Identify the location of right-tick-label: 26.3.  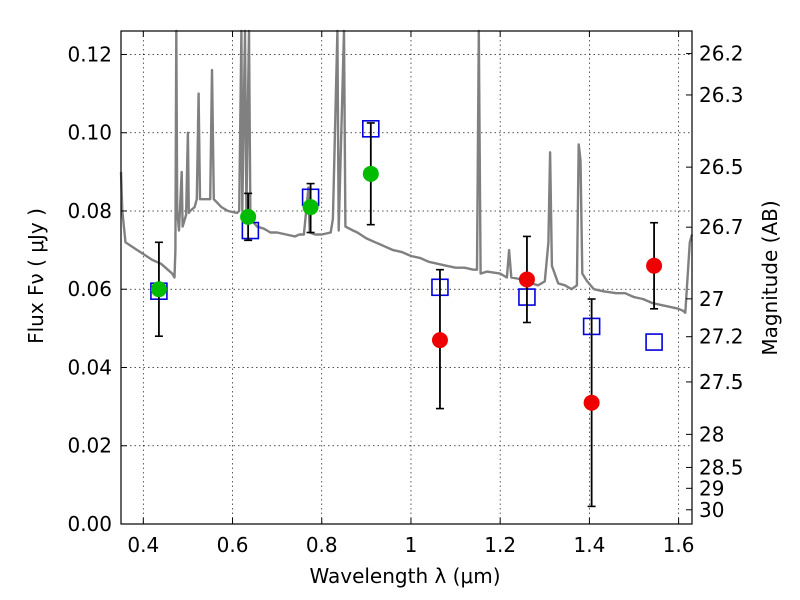
(721, 95).